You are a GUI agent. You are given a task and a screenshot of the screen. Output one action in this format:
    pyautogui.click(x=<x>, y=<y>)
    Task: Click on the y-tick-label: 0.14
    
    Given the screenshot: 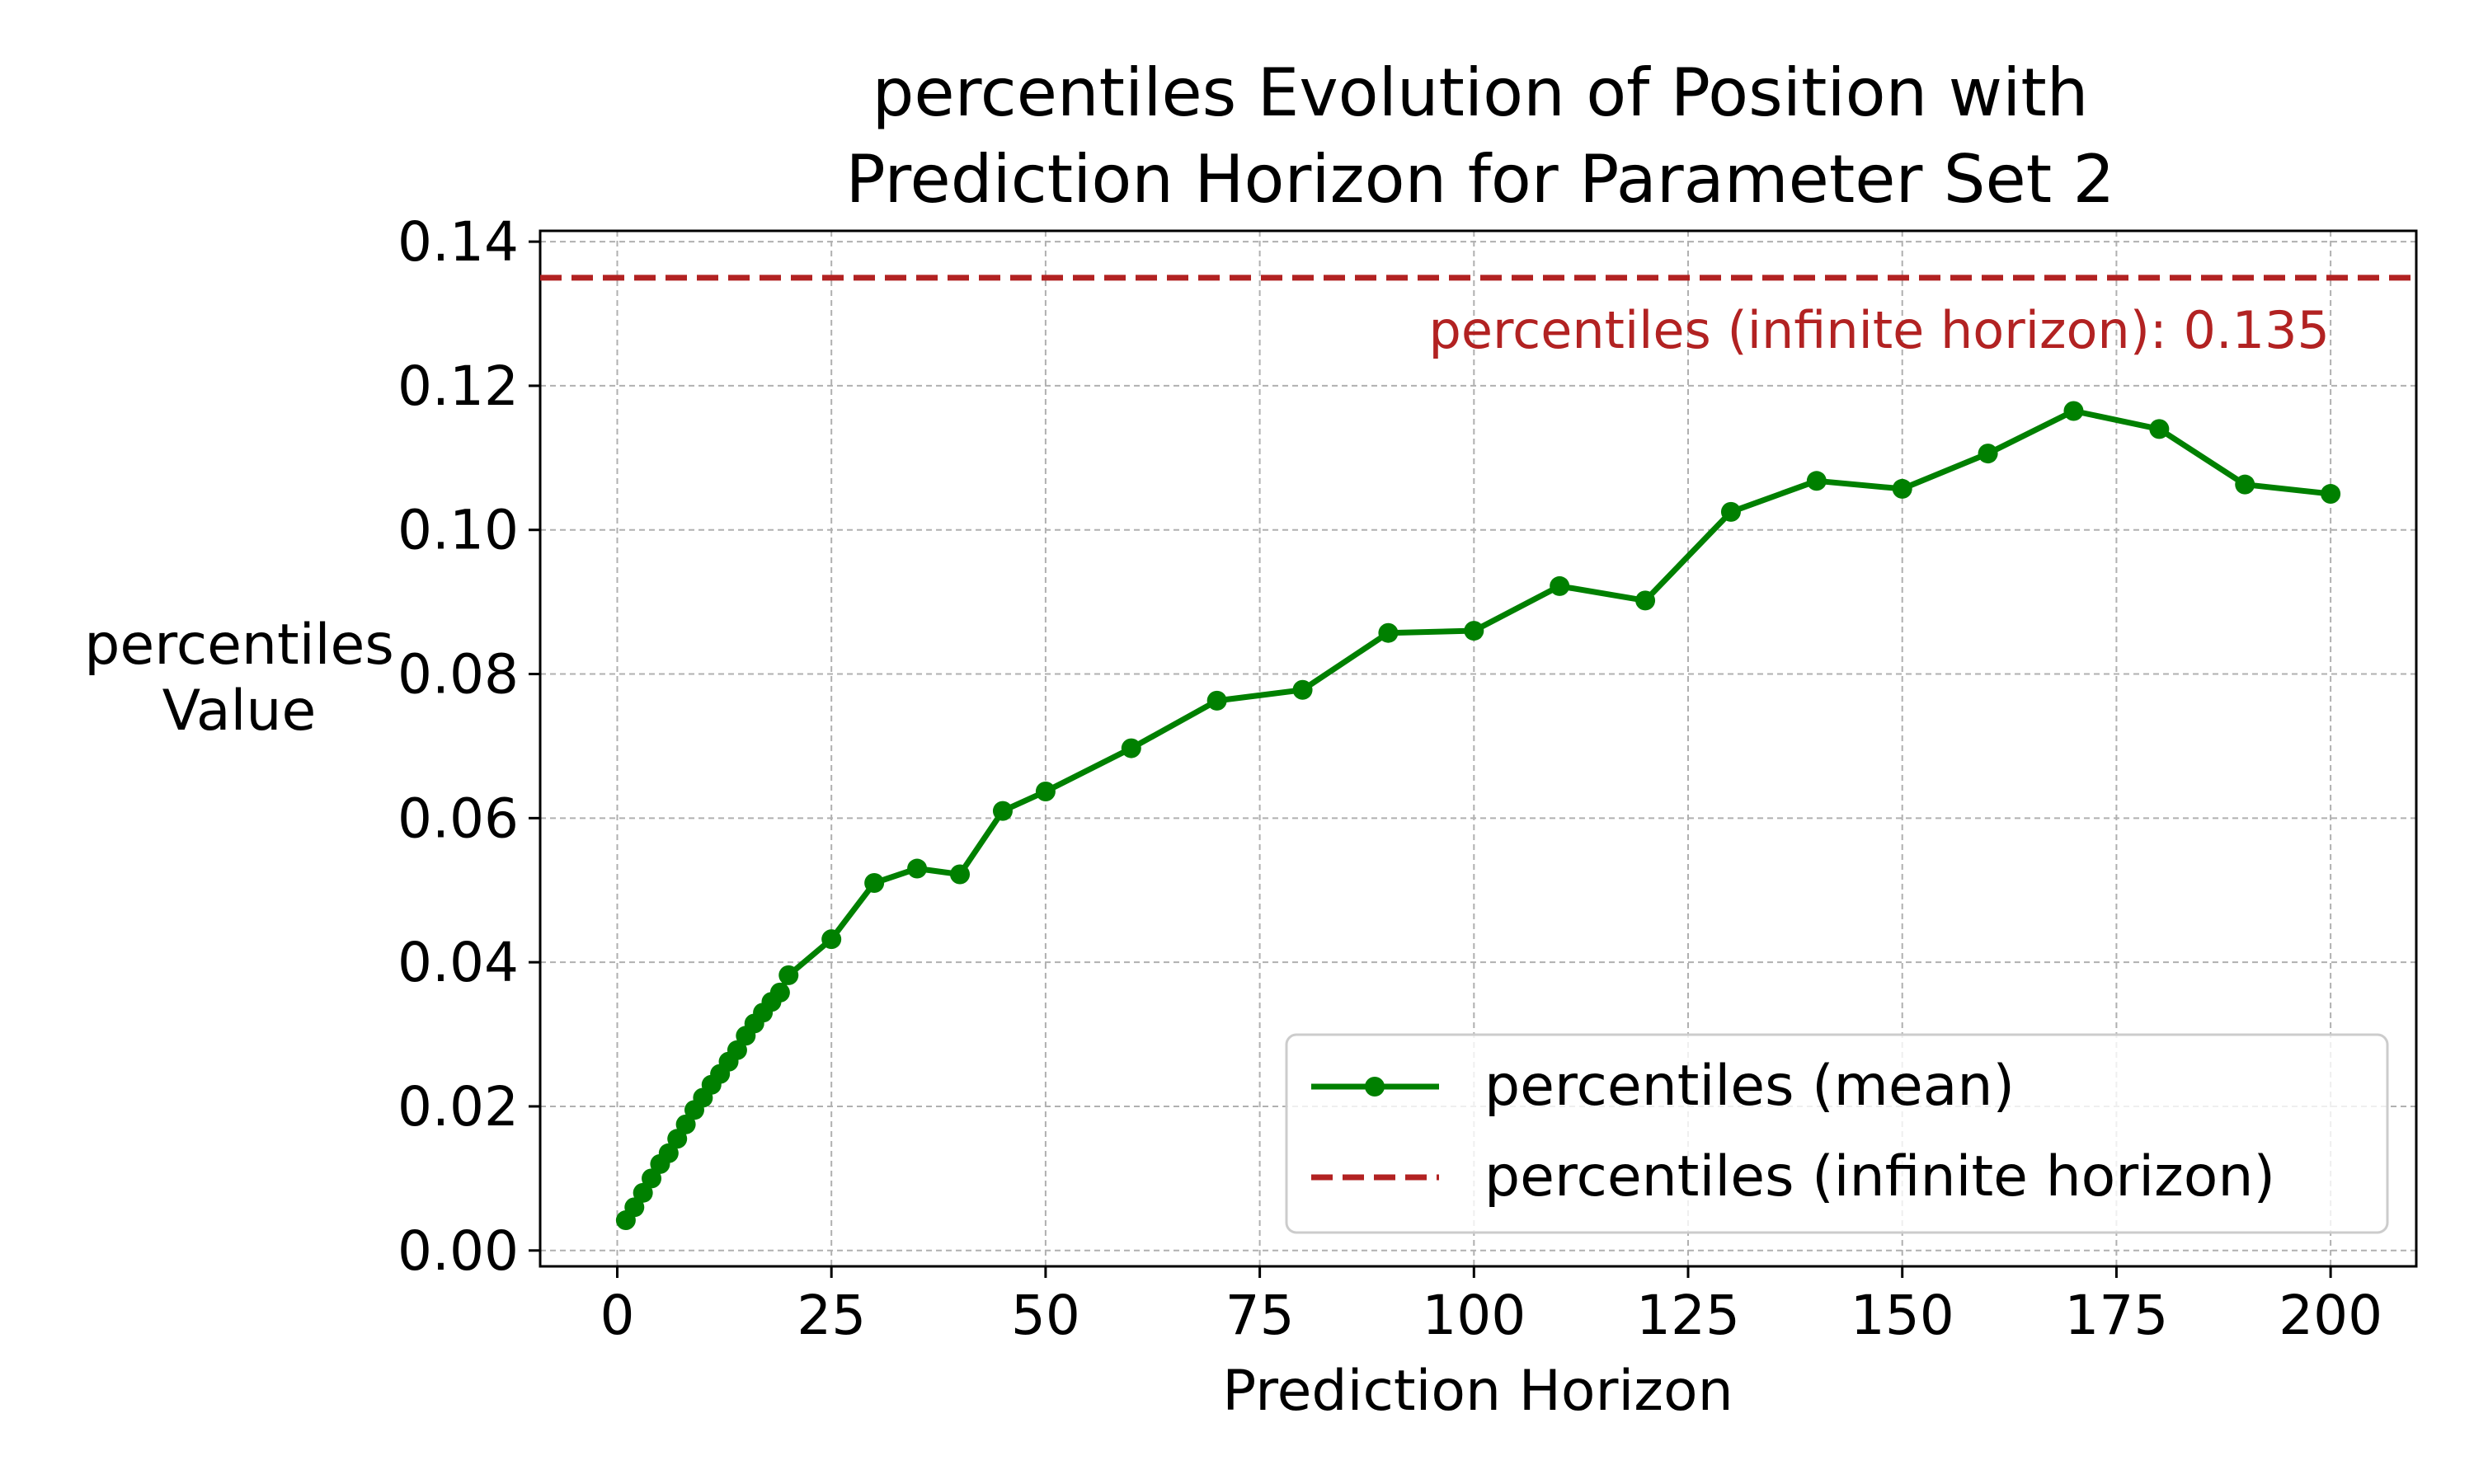 What is the action you would take?
    pyautogui.click(x=458, y=242)
    